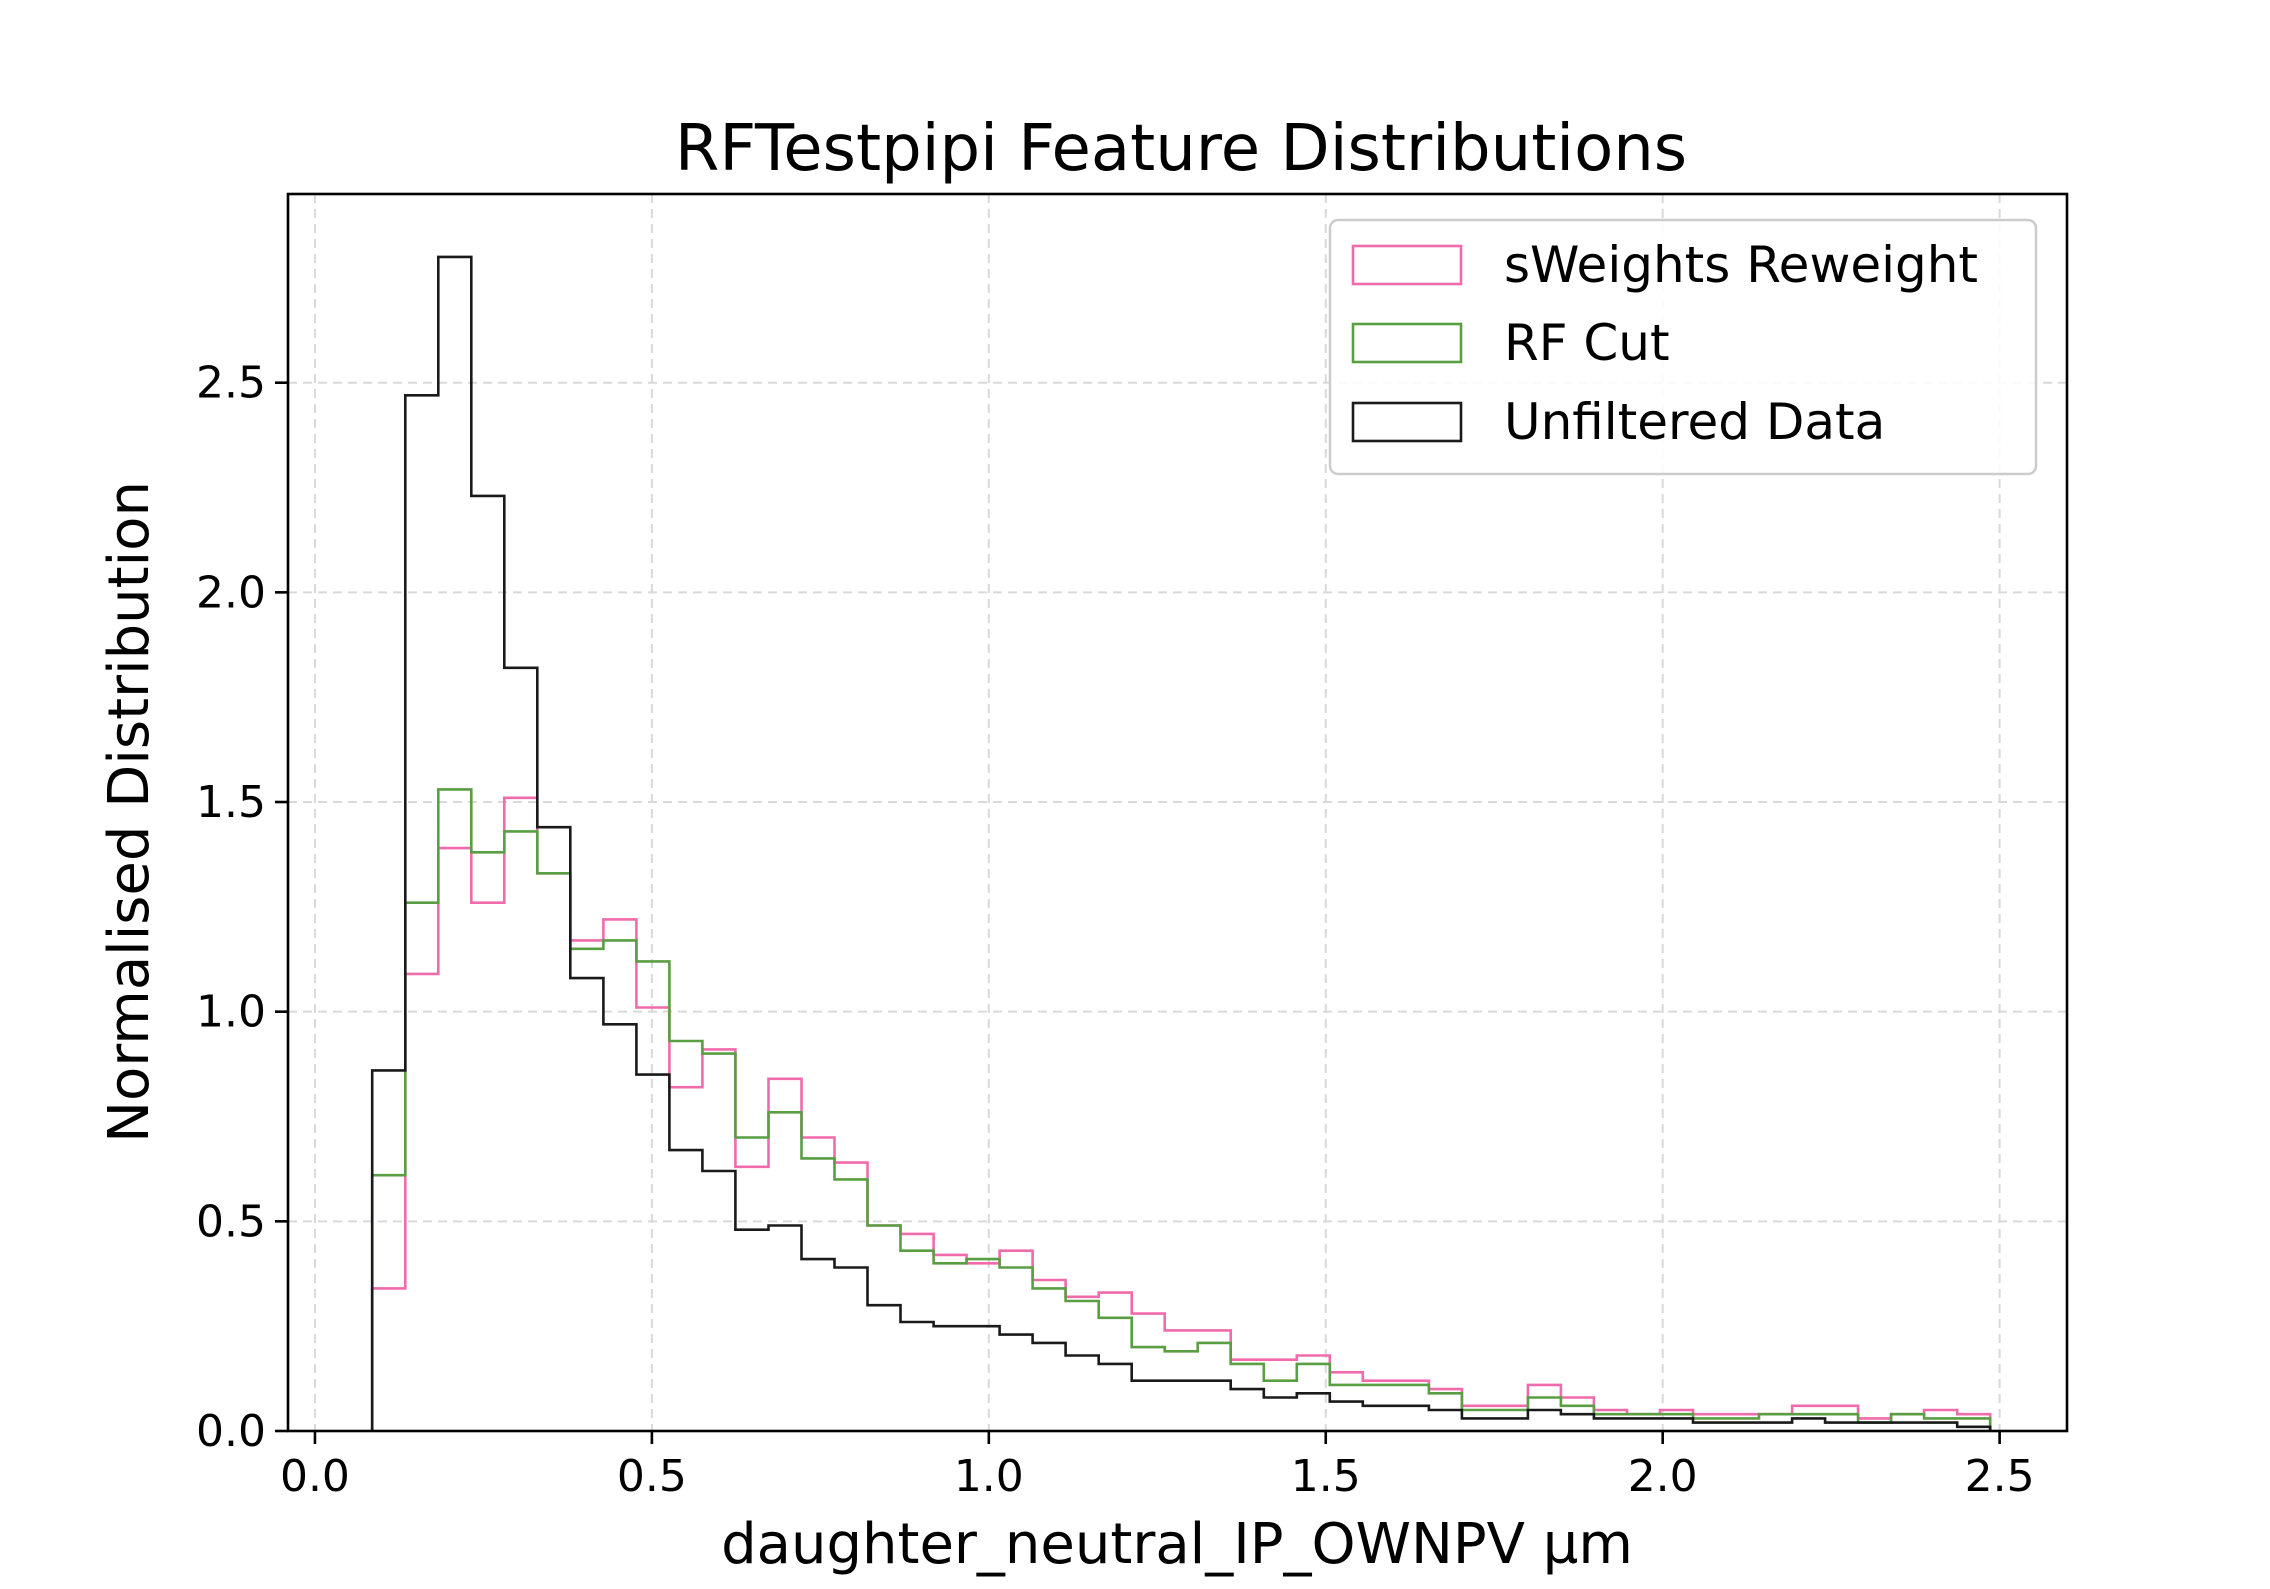  What do you see at coordinates (231, 1221) in the screenshot?
I see `y-tick-label-1: 0.5` at bounding box center [231, 1221].